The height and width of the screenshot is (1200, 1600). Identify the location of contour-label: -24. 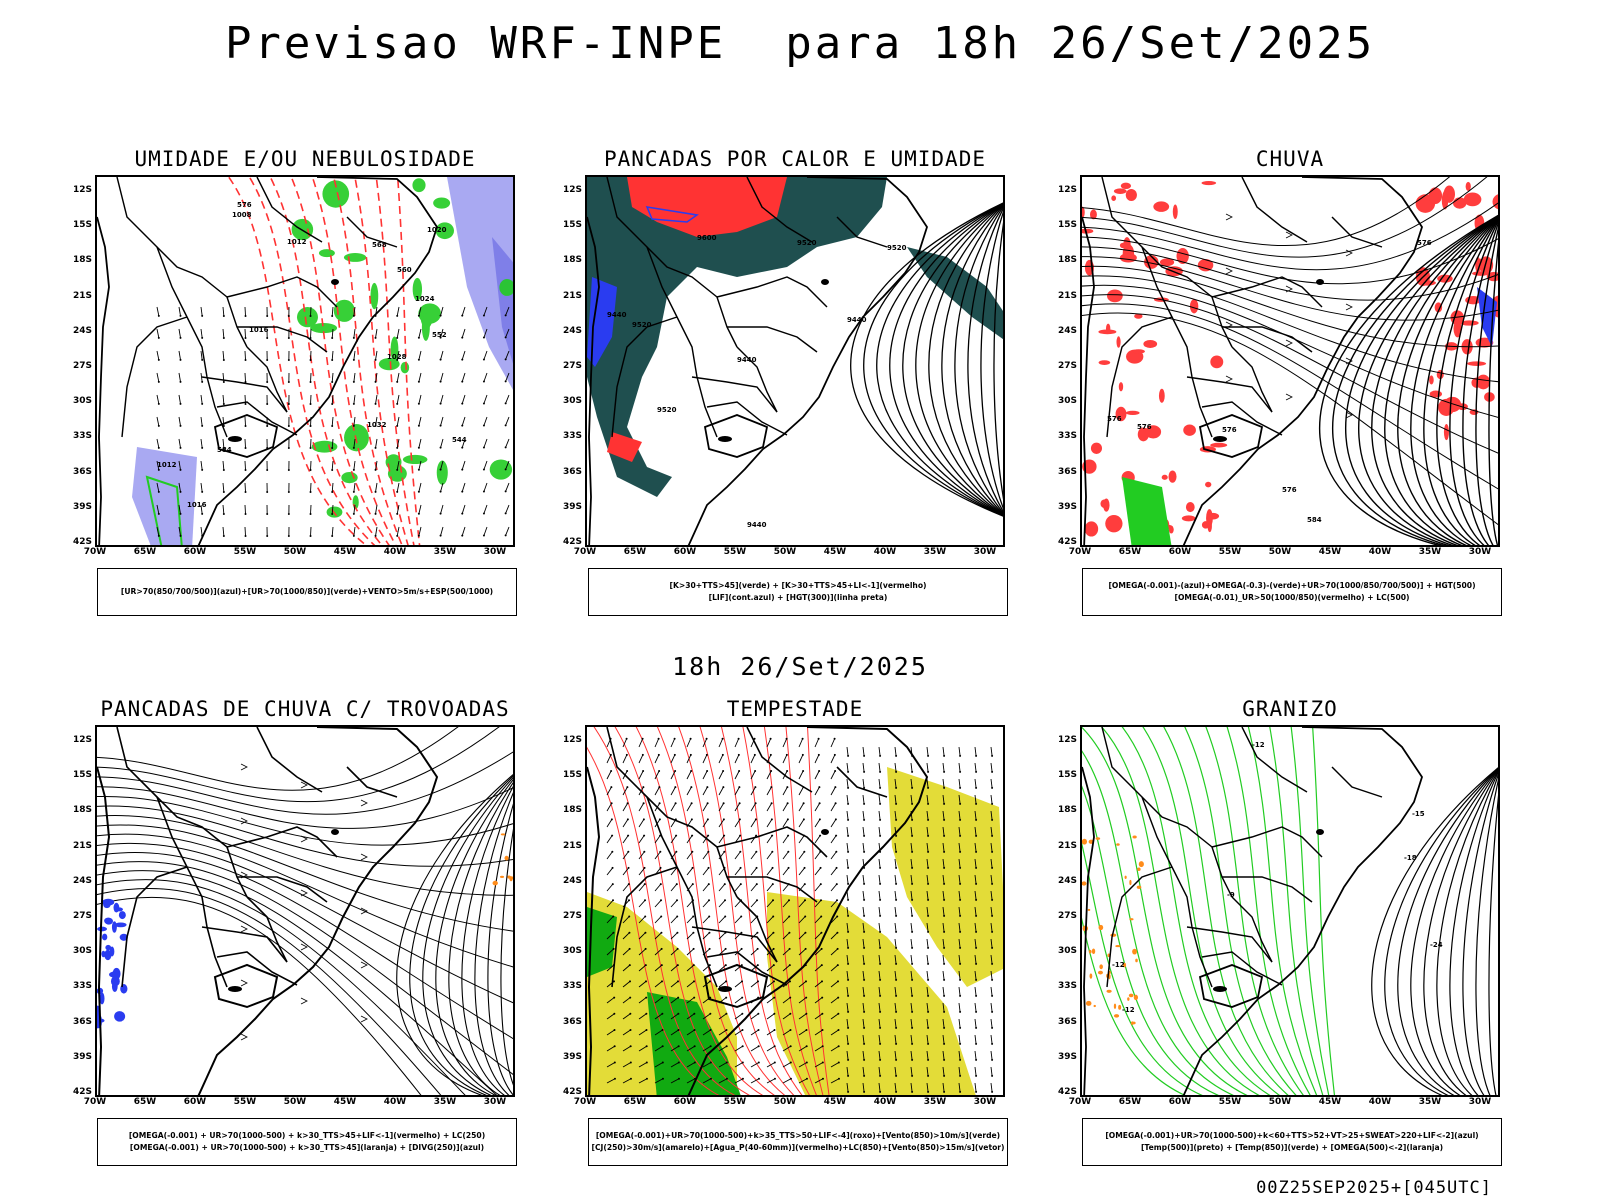
(1436, 945).